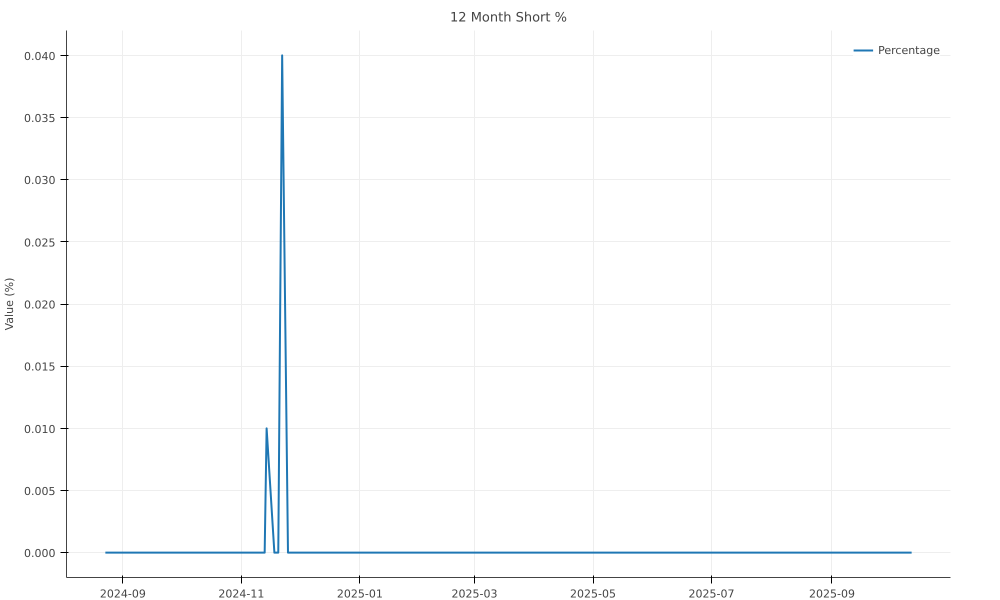 The height and width of the screenshot is (600, 1000). What do you see at coordinates (9, 304) in the screenshot?
I see `y-axis-title: Value (%)` at bounding box center [9, 304].